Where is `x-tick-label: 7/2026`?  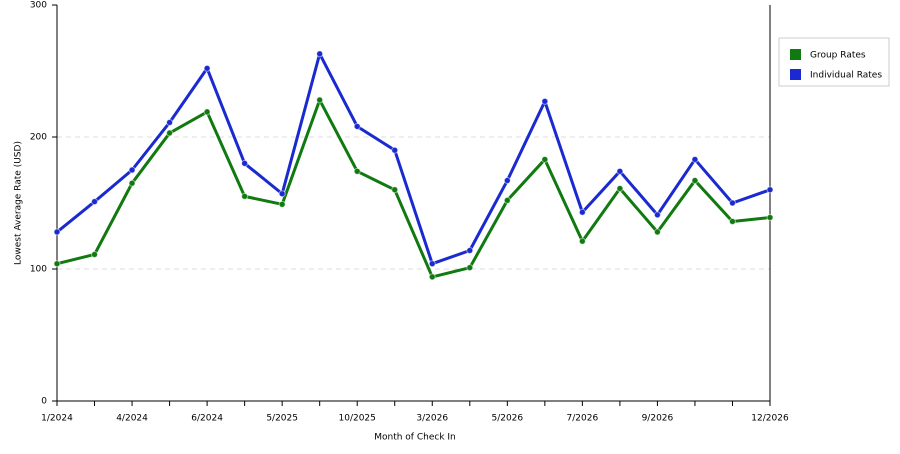 x-tick-label: 7/2026 is located at coordinates (583, 419).